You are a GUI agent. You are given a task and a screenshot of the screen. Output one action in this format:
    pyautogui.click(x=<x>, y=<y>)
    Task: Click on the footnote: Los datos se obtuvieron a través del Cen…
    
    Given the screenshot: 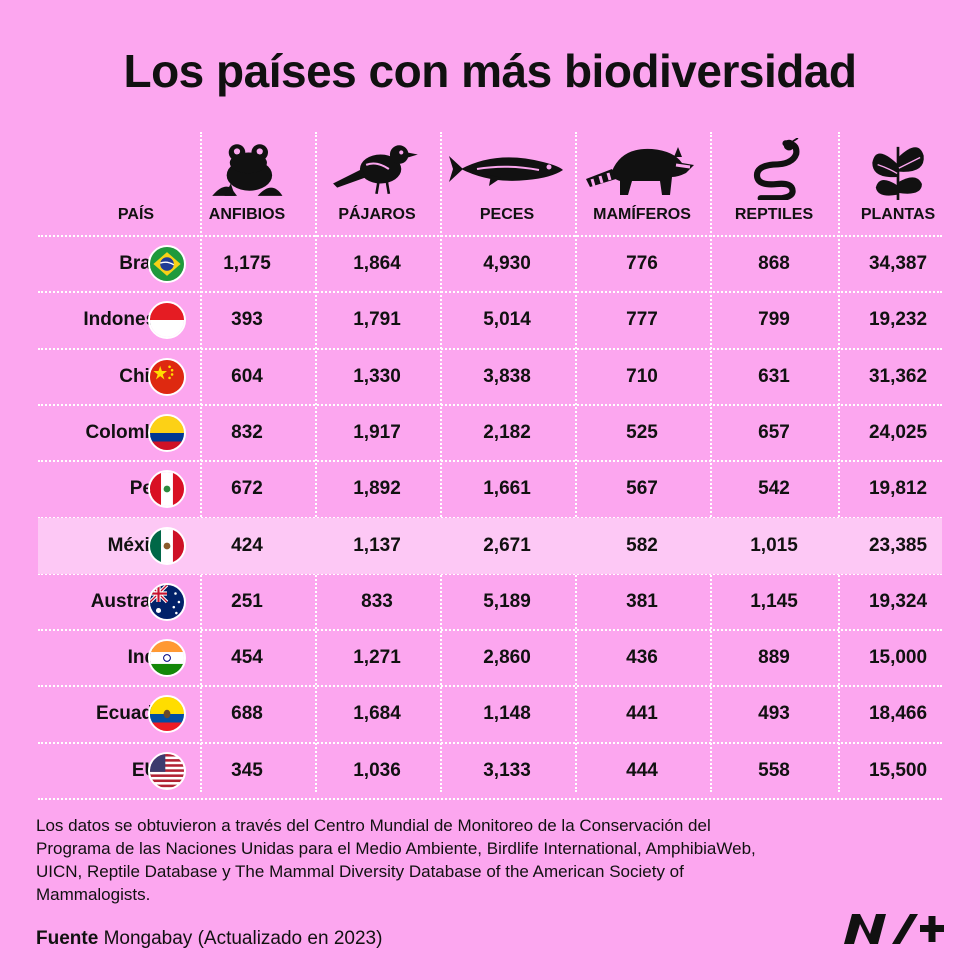 What is the action you would take?
    pyautogui.click(x=396, y=860)
    